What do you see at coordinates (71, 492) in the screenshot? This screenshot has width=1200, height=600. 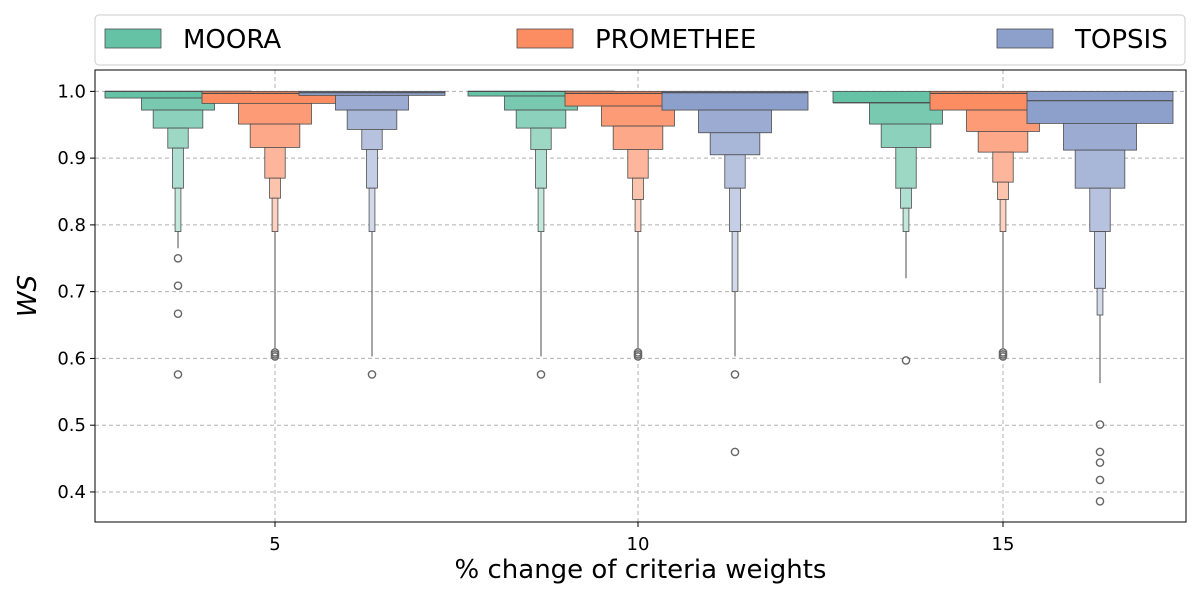 I see `y-tick-label: 0.4` at bounding box center [71, 492].